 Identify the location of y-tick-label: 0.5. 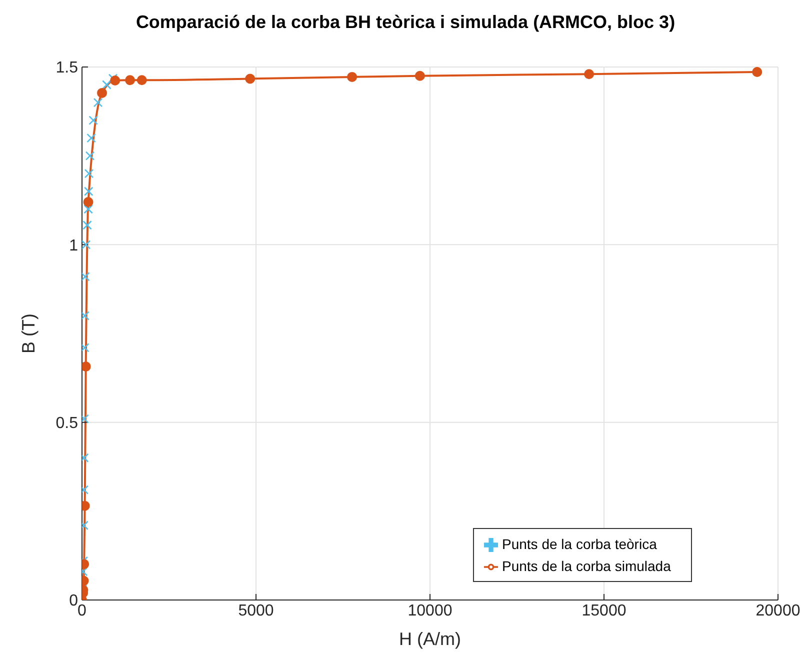
(67, 423).